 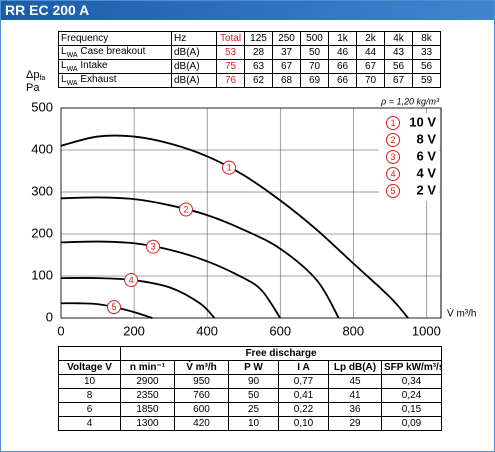 I want to click on cell: 8, so click(x=89, y=395).